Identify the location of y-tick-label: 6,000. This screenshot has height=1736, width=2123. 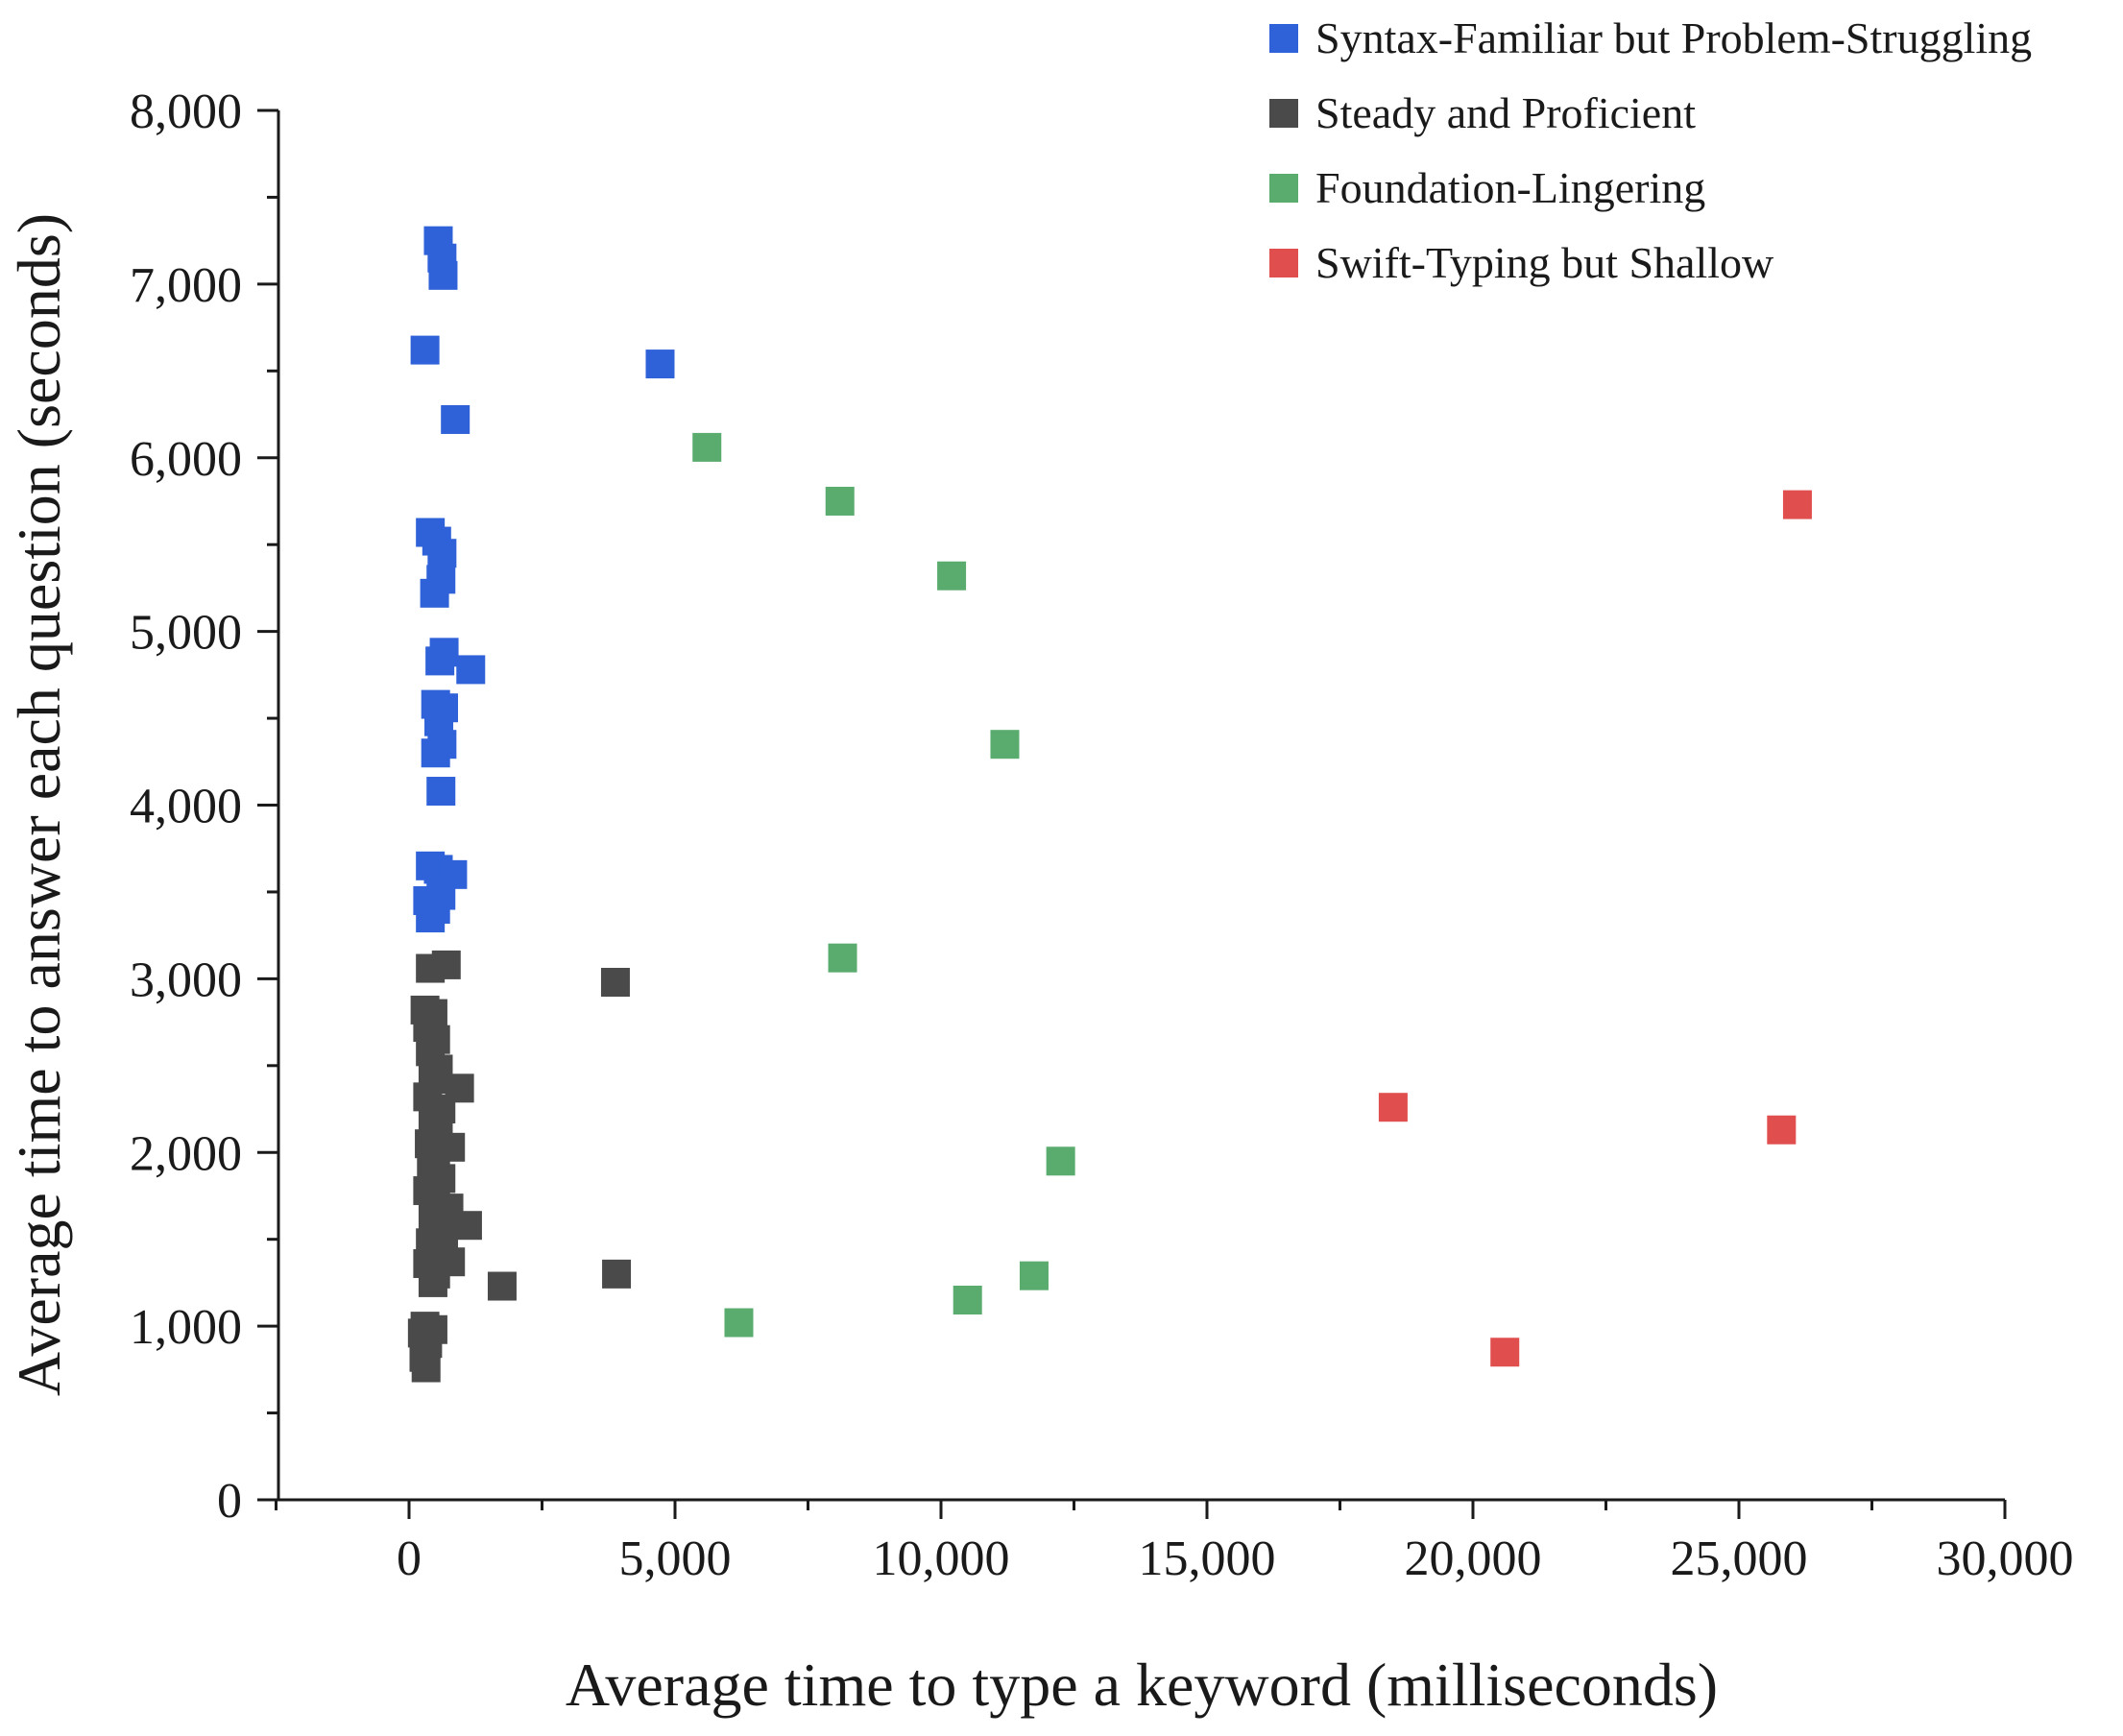
(186, 459).